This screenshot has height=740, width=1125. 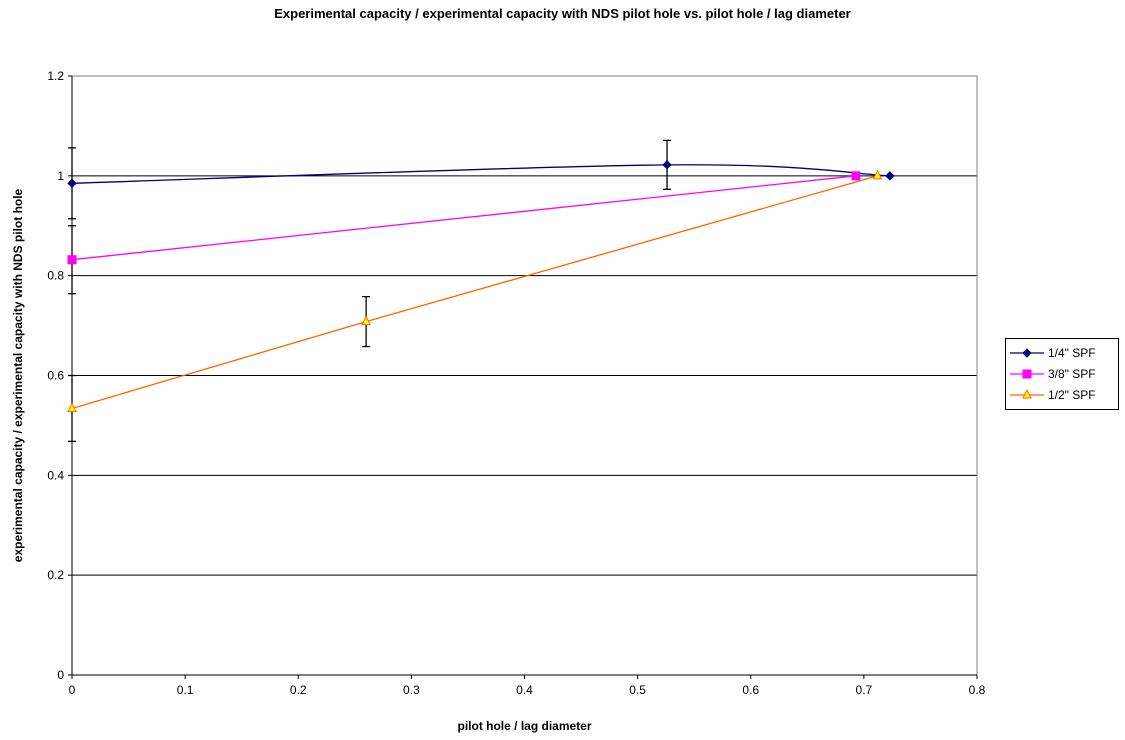 I want to click on x-tick-label: 0.3, so click(x=411, y=690).